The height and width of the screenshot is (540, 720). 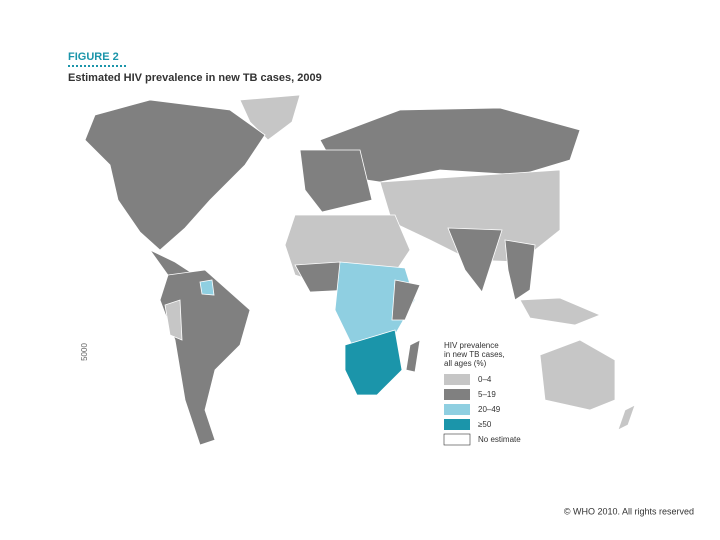 What do you see at coordinates (489, 409) in the screenshot?
I see `legend-label: 20–49` at bounding box center [489, 409].